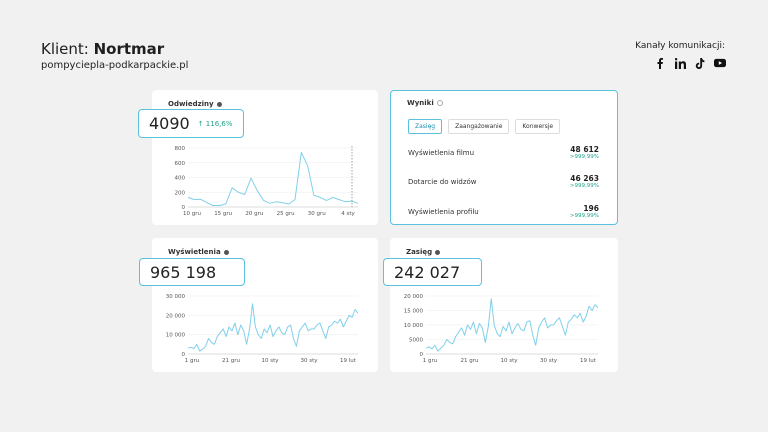  What do you see at coordinates (191, 123) in the screenshot?
I see `visits-value-box: 4090 ↑ 116,6%` at bounding box center [191, 123].